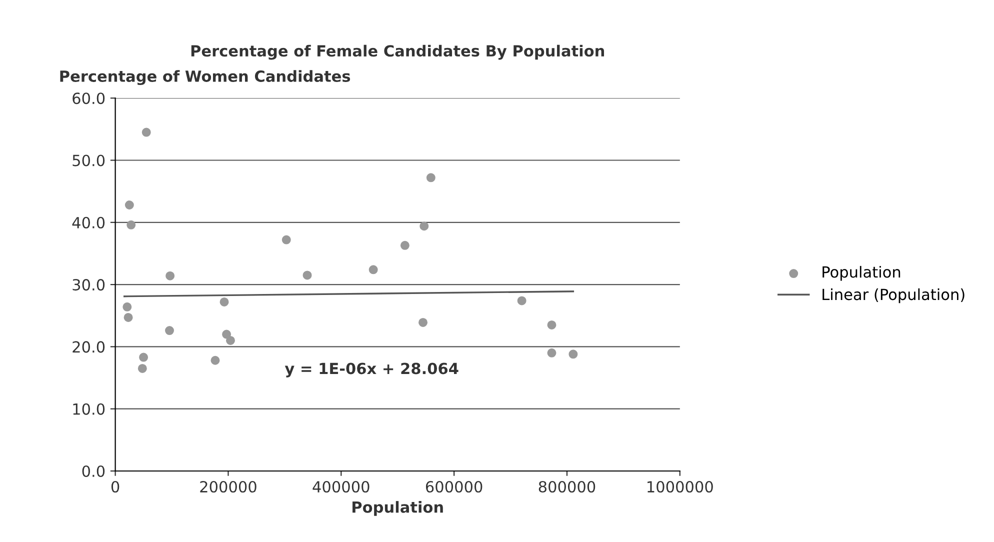 The height and width of the screenshot is (542, 994). Describe the element at coordinates (397, 52) in the screenshot. I see `chart-title: Percentage of Female Candidates By Population` at that location.